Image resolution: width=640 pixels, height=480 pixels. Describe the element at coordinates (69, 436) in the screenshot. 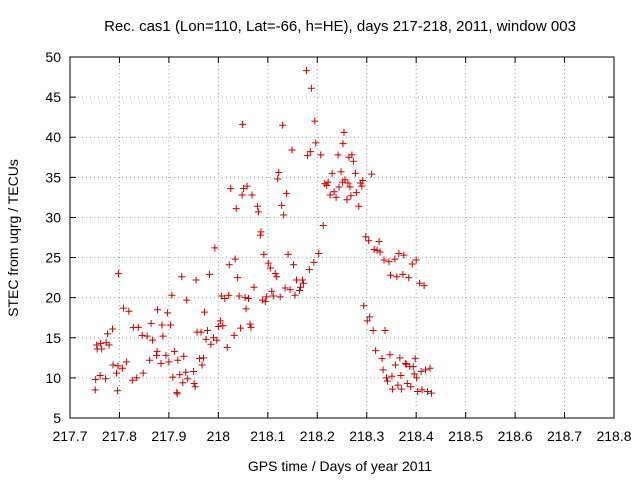

I see `x-tick-label: 217.7` at that location.